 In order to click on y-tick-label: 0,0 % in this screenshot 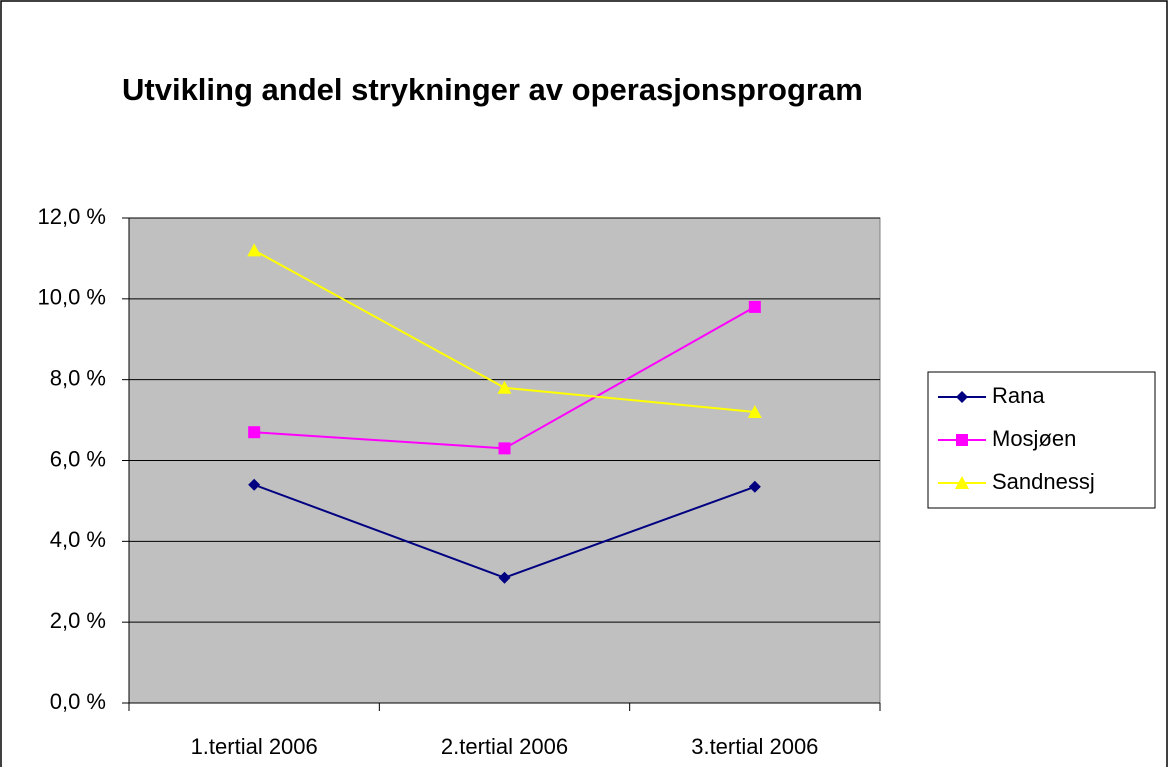, I will do `click(78, 701)`.